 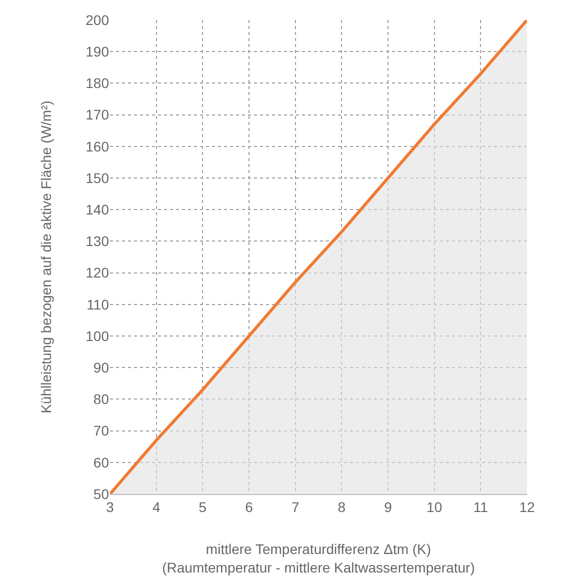 I want to click on y-tick-label: 180, so click(x=98, y=83).